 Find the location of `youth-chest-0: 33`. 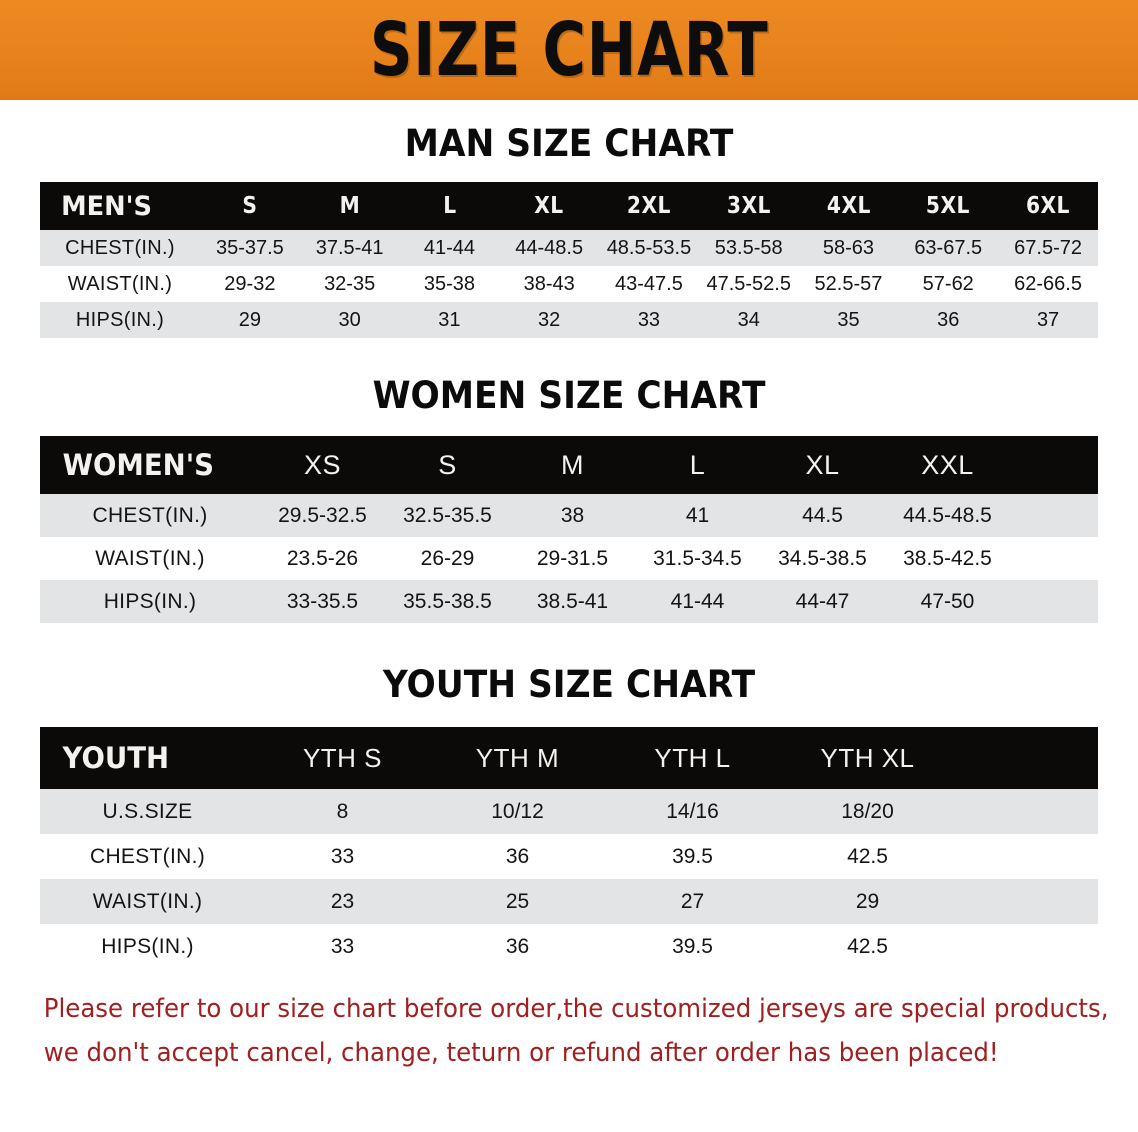

youth-chest-0: 33 is located at coordinates (342, 856).